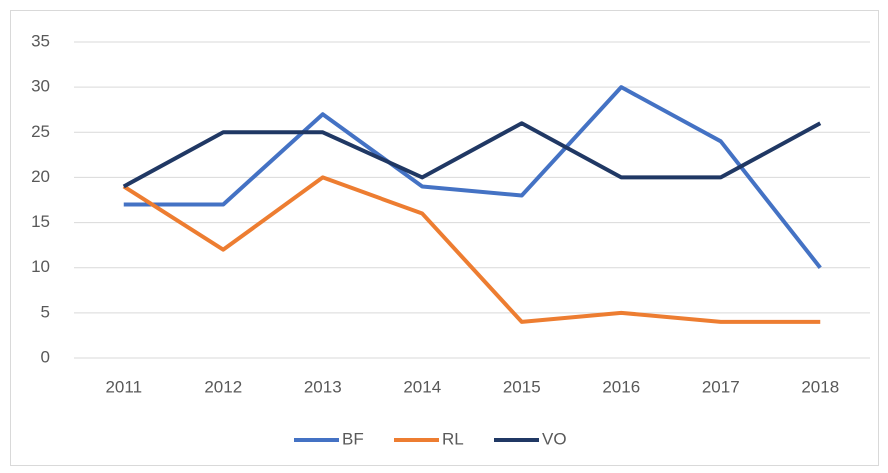  I want to click on y-tick-label: 20, so click(40, 176).